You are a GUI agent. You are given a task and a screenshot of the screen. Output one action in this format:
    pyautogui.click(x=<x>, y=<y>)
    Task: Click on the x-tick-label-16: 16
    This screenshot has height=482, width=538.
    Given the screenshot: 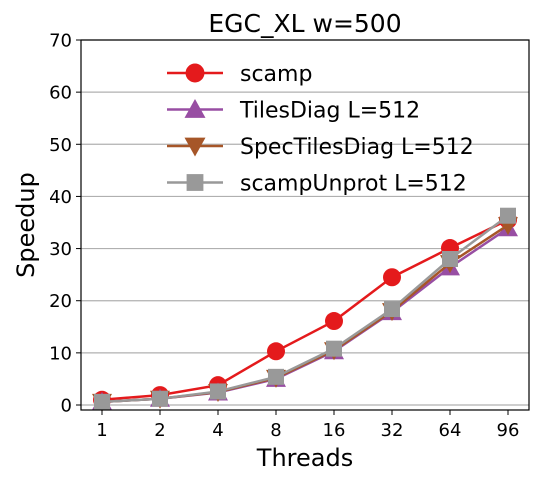 What is the action you would take?
    pyautogui.click(x=334, y=430)
    